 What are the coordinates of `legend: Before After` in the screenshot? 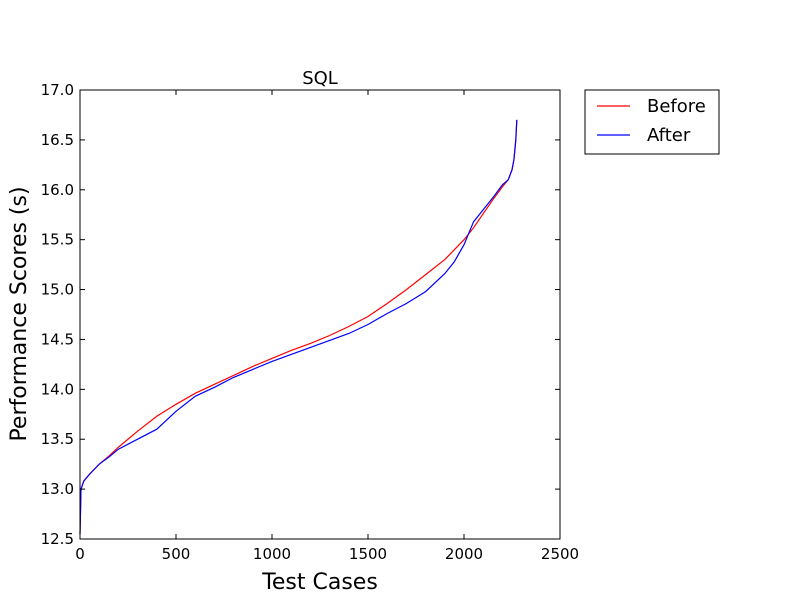 It's located at (652, 122).